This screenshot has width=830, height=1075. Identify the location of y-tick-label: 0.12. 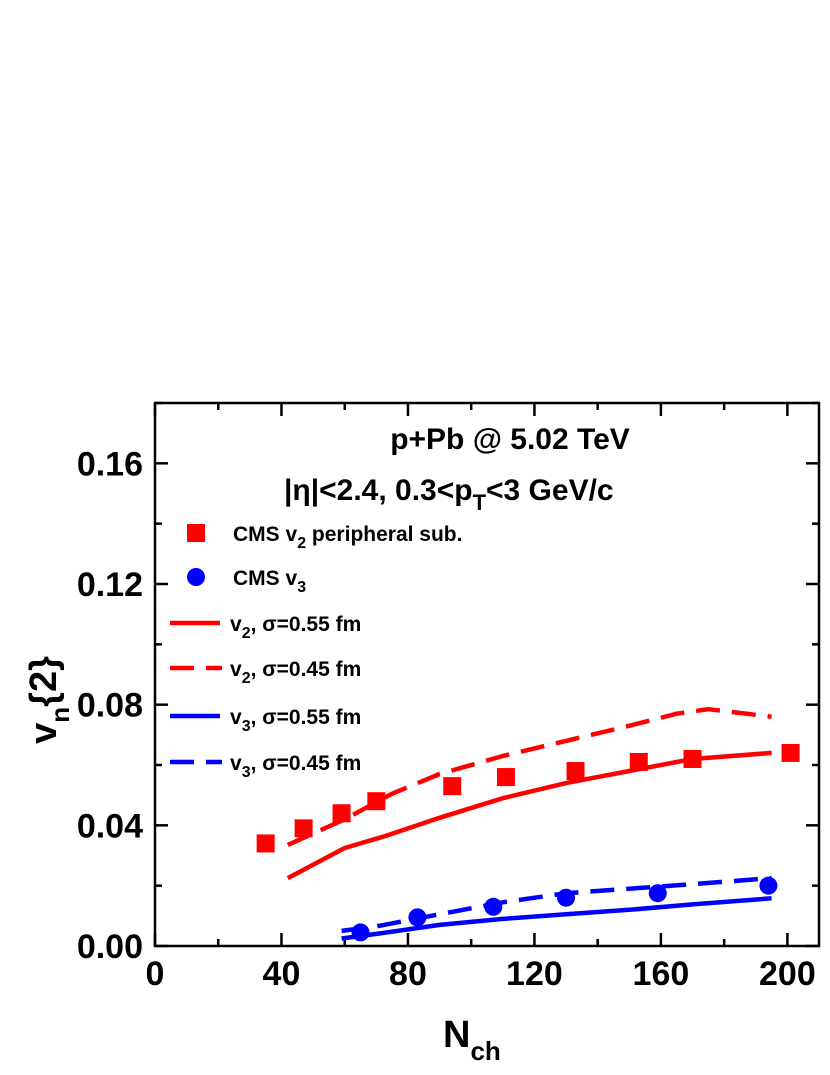
(110, 585).